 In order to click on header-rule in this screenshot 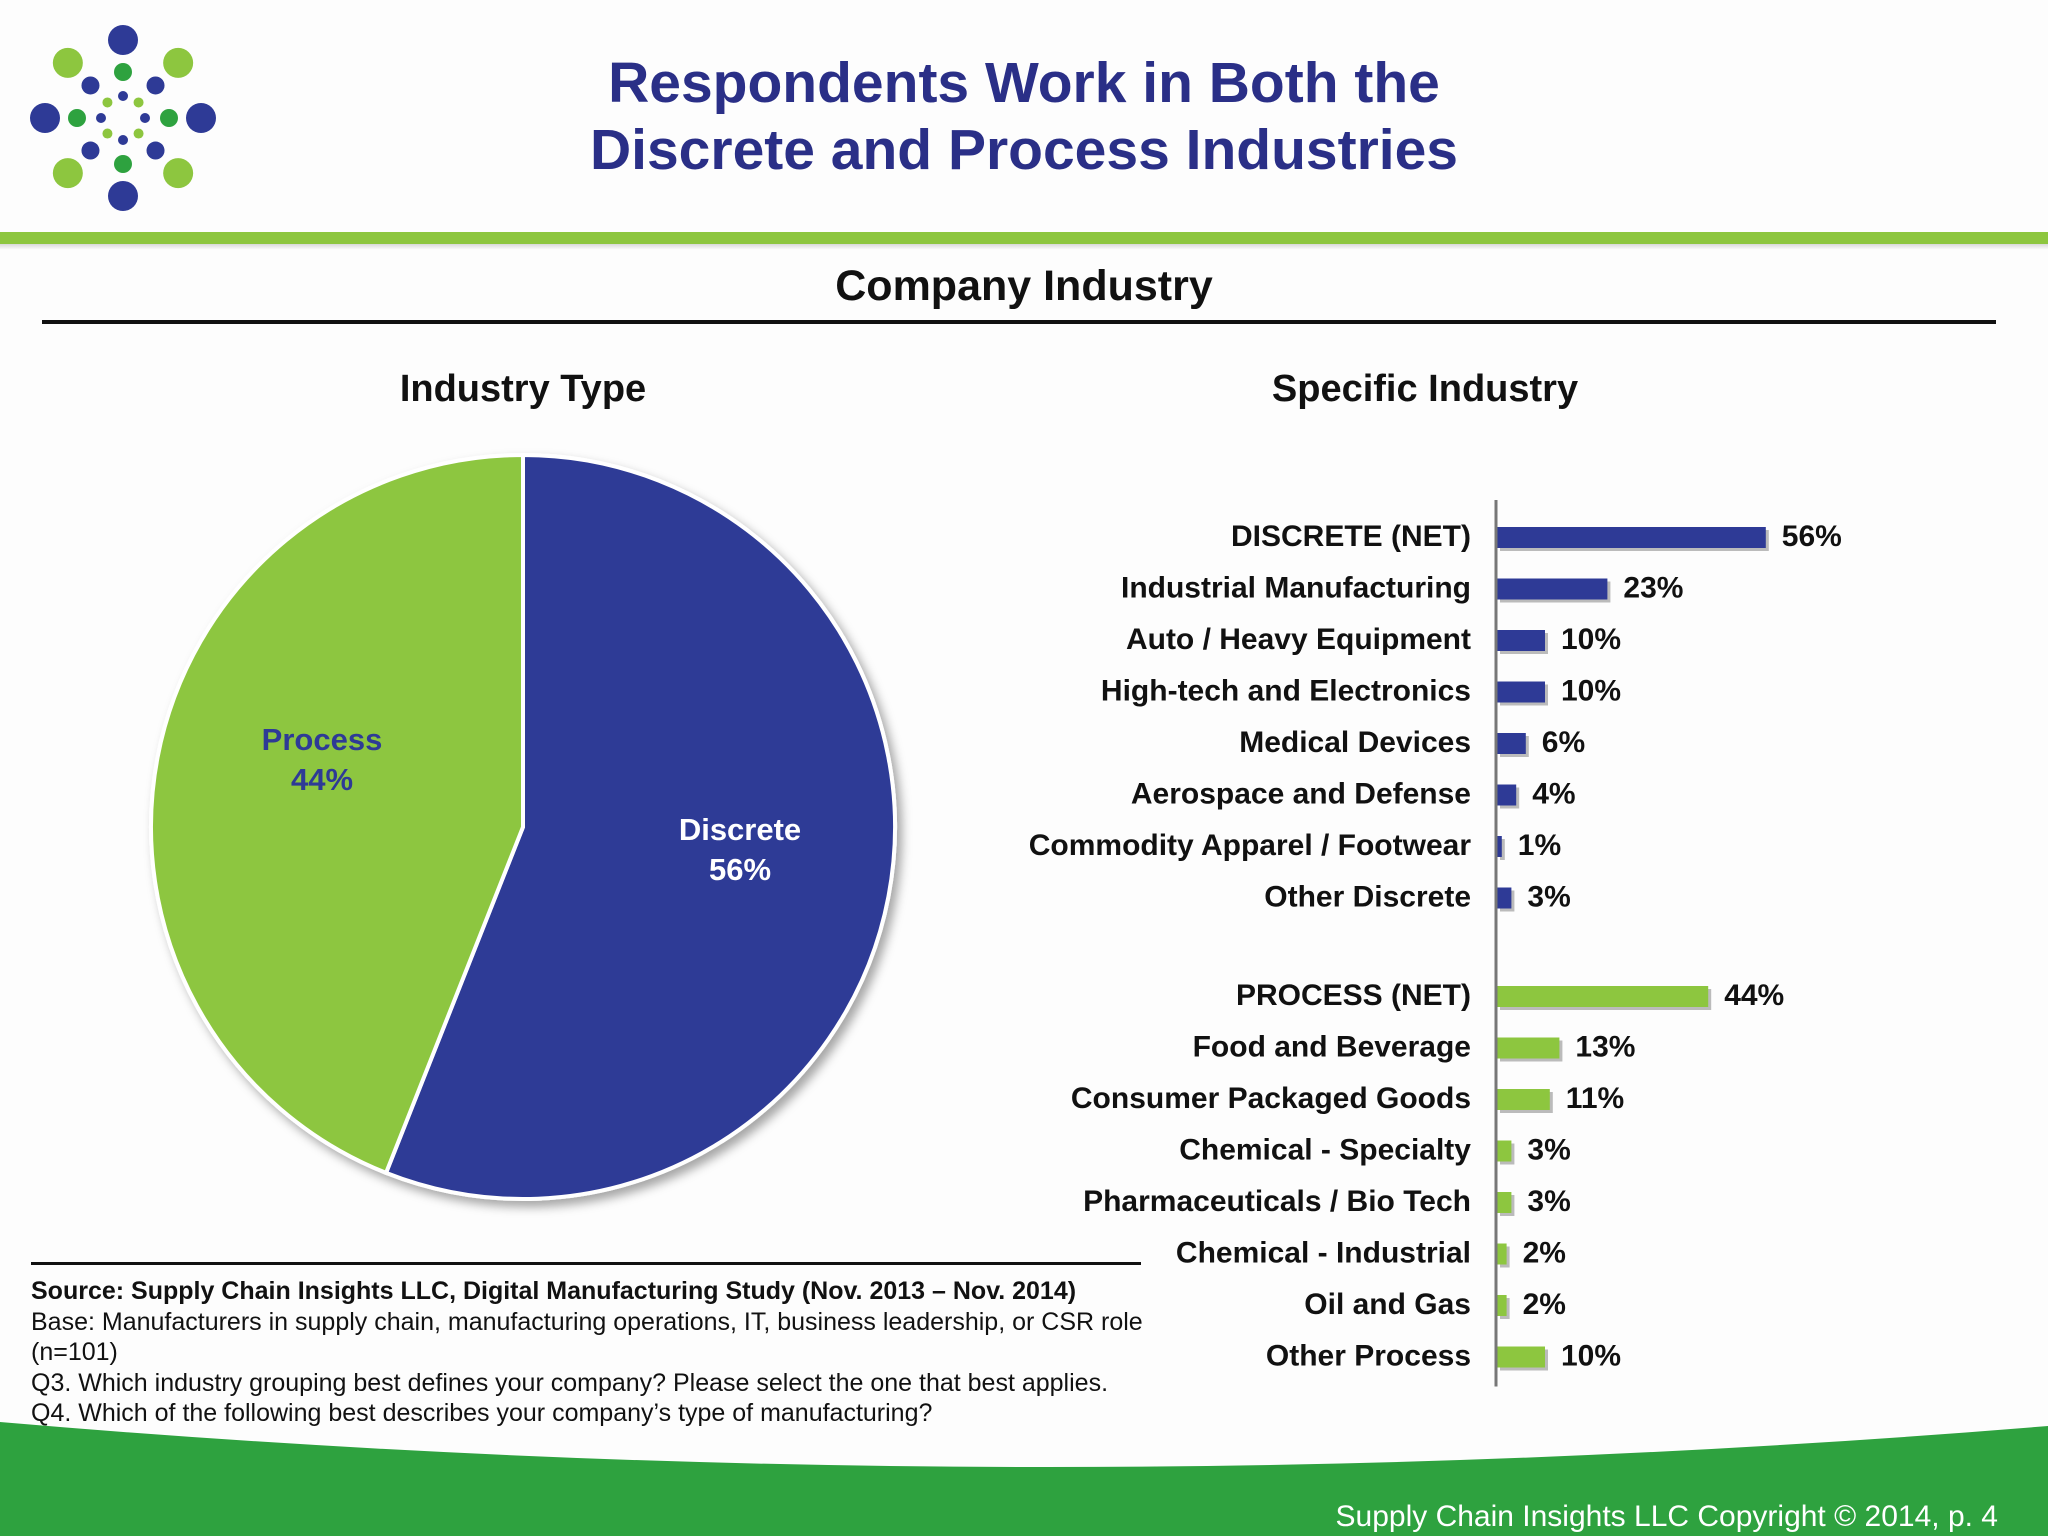, I will do `click(1024, 238)`.